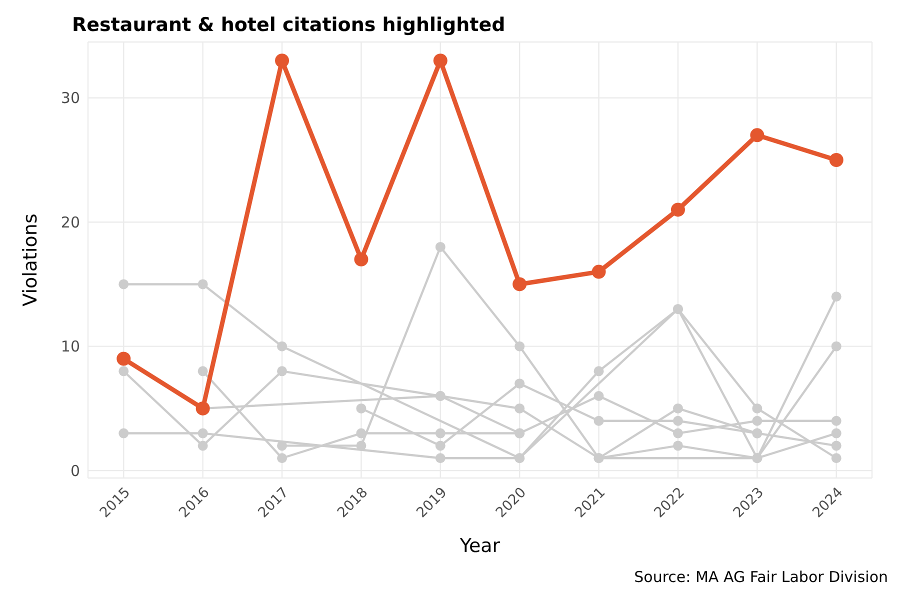 This screenshot has height=600, width=900. Describe the element at coordinates (75, 471) in the screenshot. I see `y-tick-label: 0` at that location.